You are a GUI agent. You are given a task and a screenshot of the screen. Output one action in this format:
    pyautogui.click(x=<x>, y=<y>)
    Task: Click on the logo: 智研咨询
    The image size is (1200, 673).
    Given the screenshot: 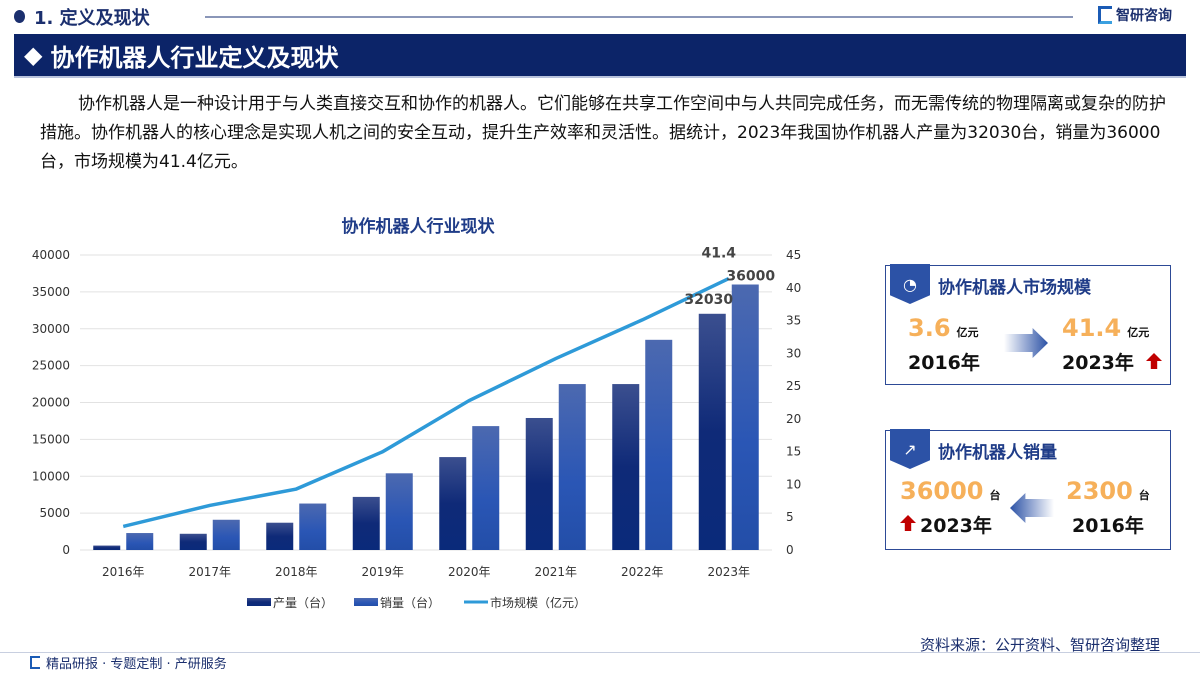 What is the action you would take?
    pyautogui.click(x=1135, y=15)
    